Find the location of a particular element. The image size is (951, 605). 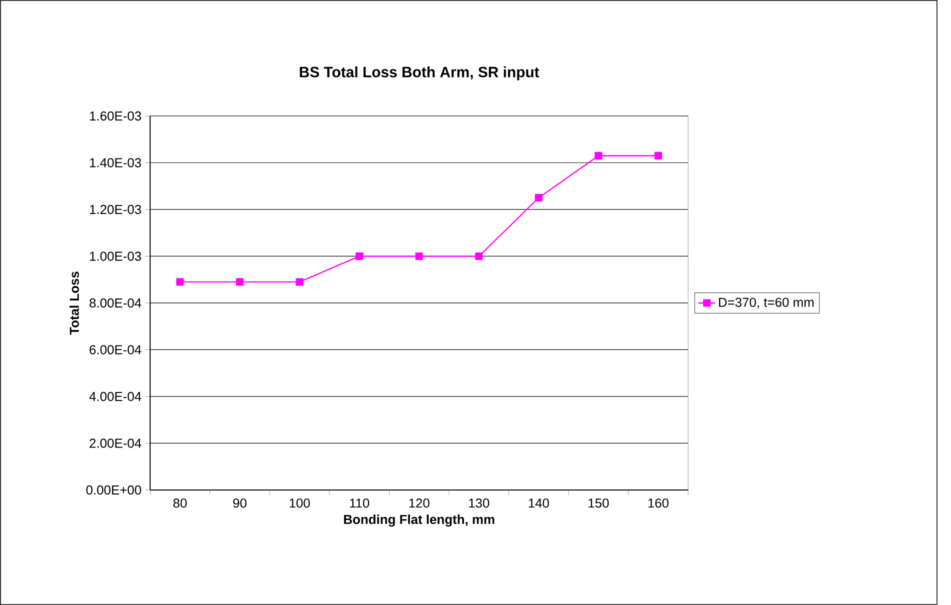

x-tick-label: 120 is located at coordinates (419, 503).